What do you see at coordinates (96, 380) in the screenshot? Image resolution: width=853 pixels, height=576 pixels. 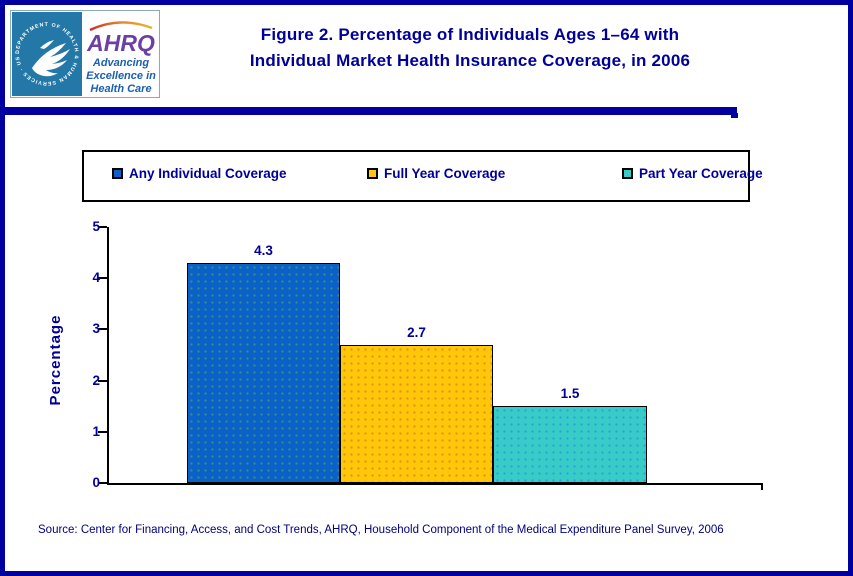 I see `y-axis-tick-label: 2` at bounding box center [96, 380].